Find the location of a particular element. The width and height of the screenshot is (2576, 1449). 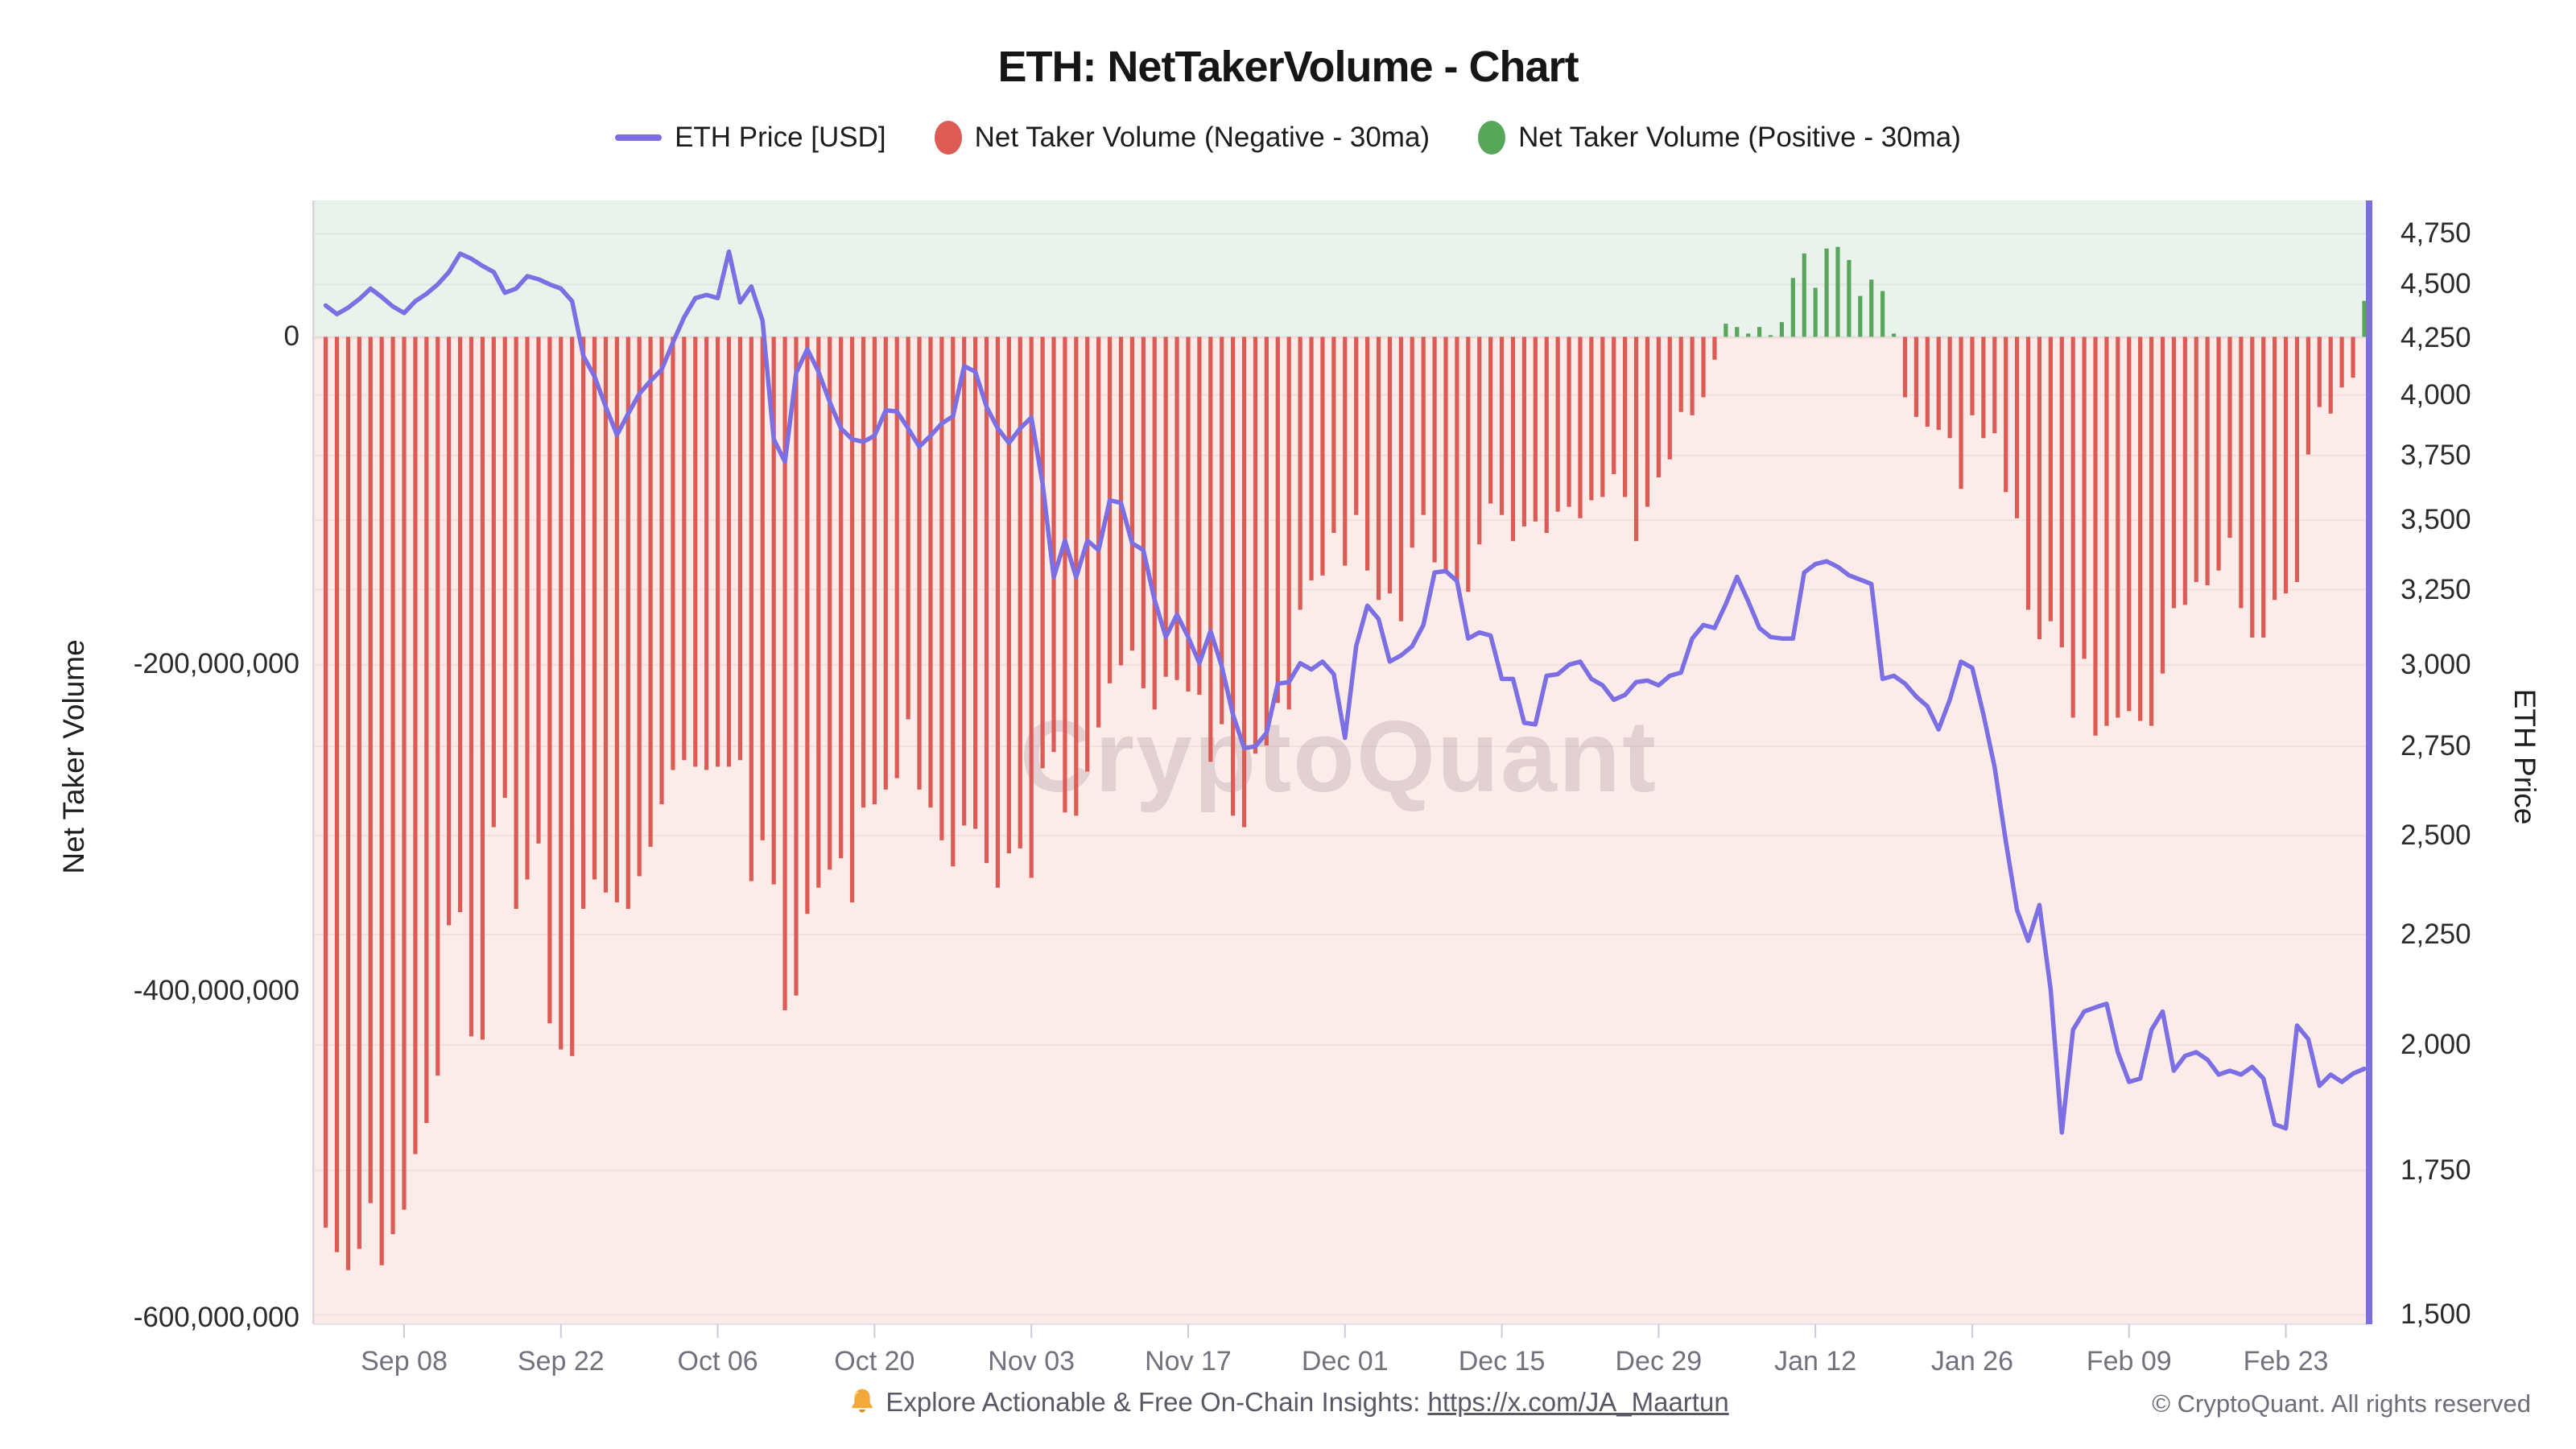

x-axis-tick-label: Oct 06 is located at coordinates (717, 1361).